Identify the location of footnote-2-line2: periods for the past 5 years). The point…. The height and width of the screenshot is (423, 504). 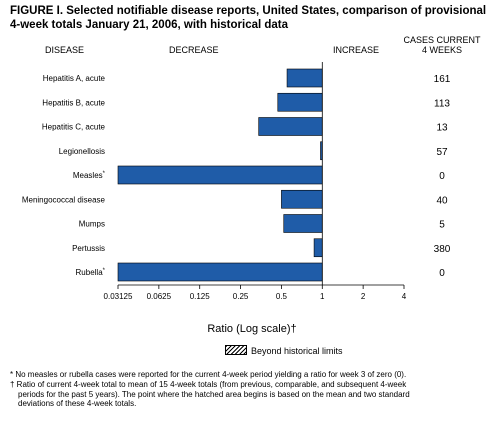
(214, 394).